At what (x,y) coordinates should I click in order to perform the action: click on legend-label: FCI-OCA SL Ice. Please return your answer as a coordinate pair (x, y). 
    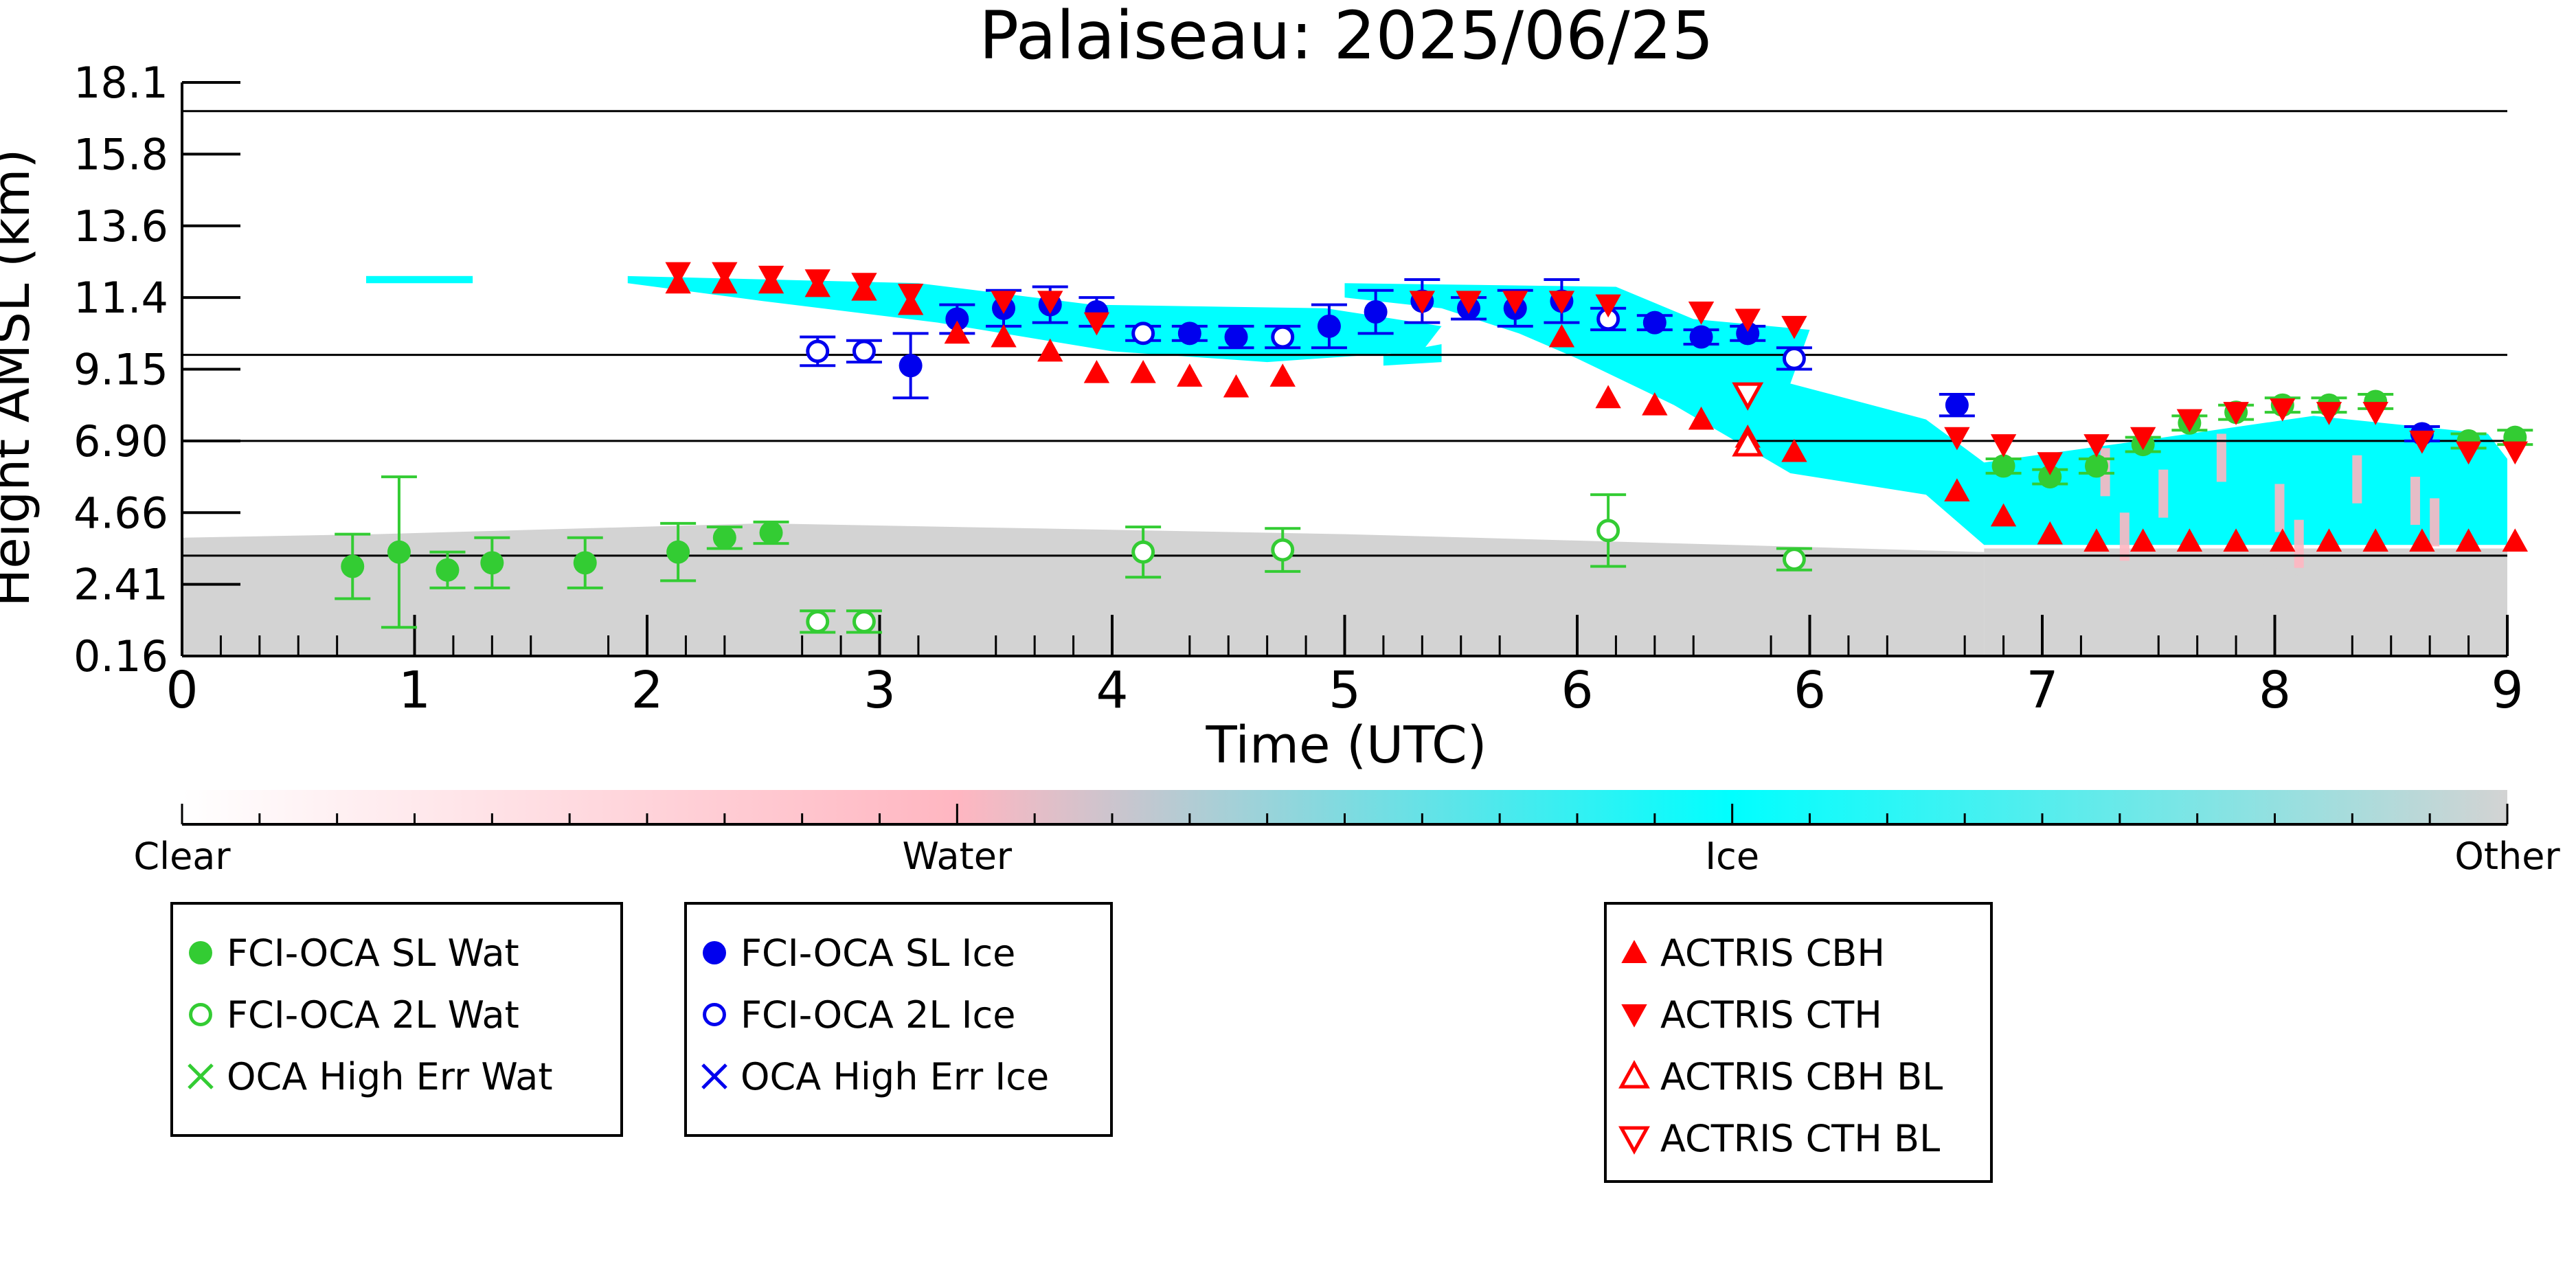
    Looking at the image, I should click on (878, 953).